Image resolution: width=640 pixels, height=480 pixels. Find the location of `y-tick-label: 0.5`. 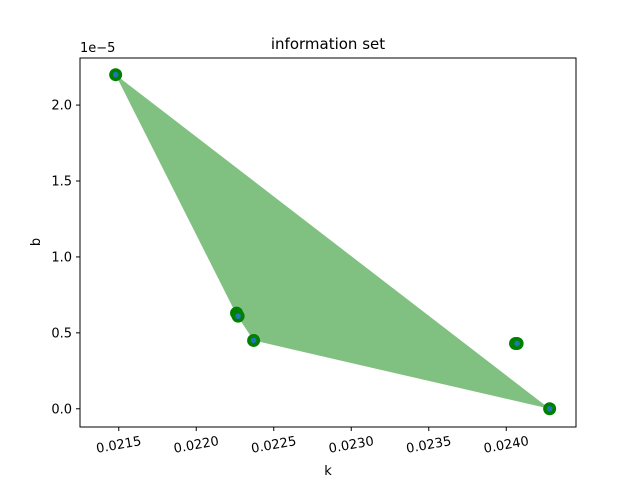

y-tick-label: 0.5 is located at coordinates (61, 333).